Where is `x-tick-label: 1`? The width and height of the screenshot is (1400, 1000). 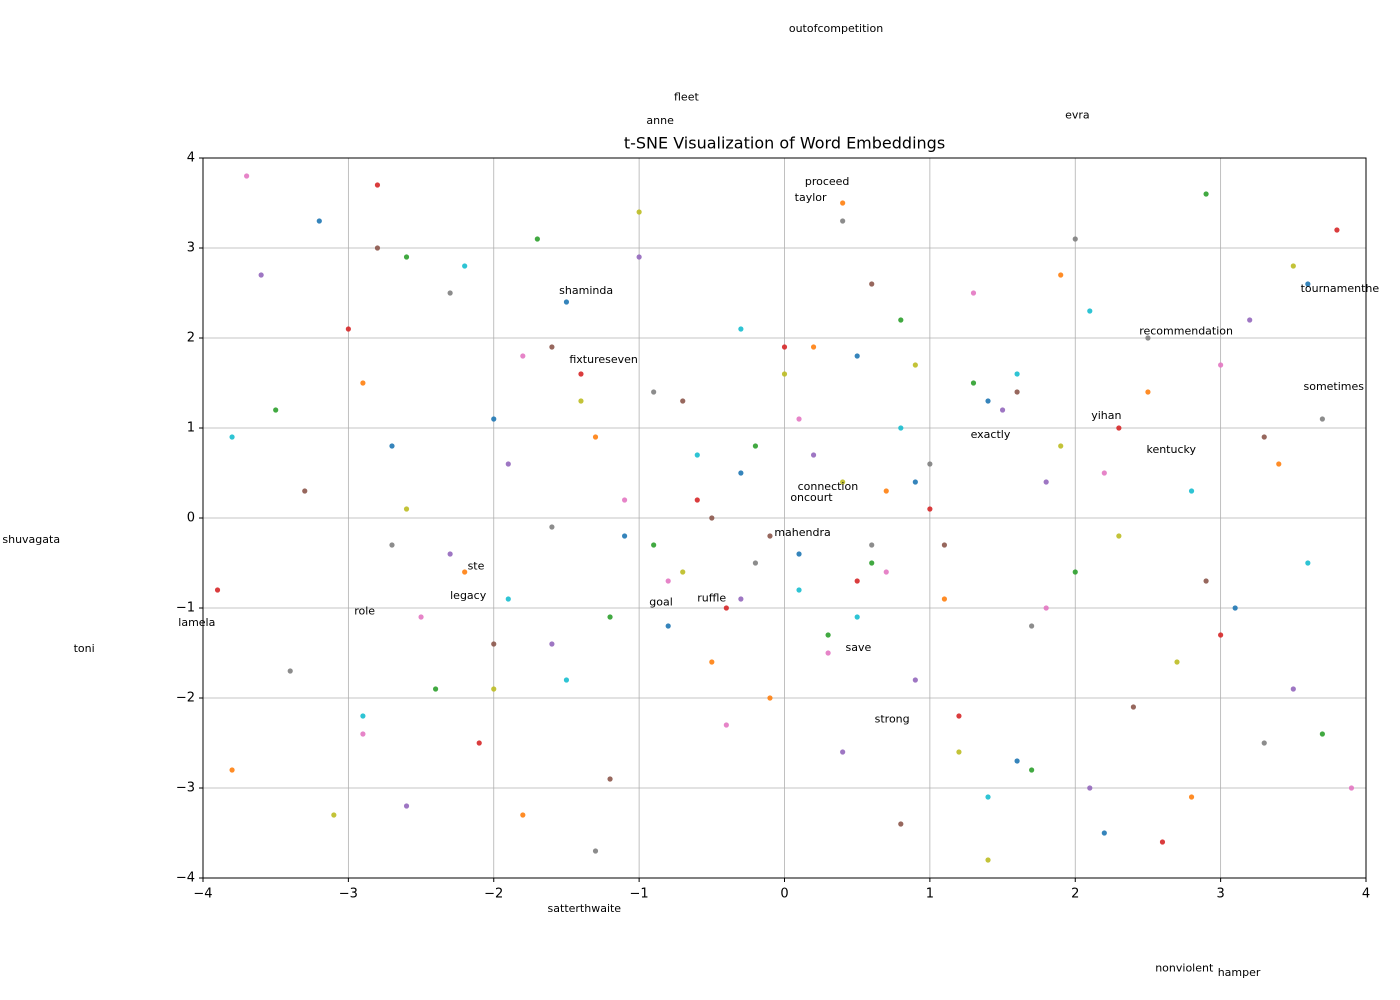 x-tick-label: 1 is located at coordinates (930, 894).